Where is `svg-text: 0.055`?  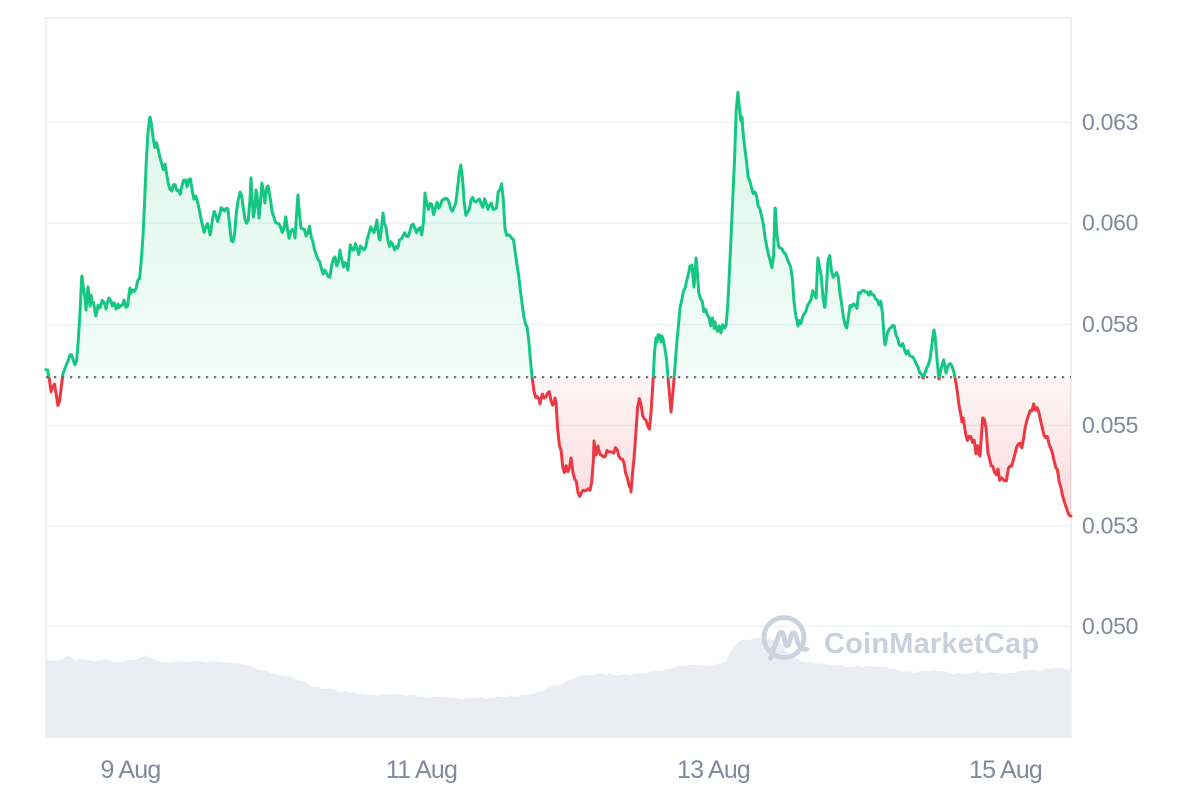 svg-text: 0.055 is located at coordinates (1110, 425).